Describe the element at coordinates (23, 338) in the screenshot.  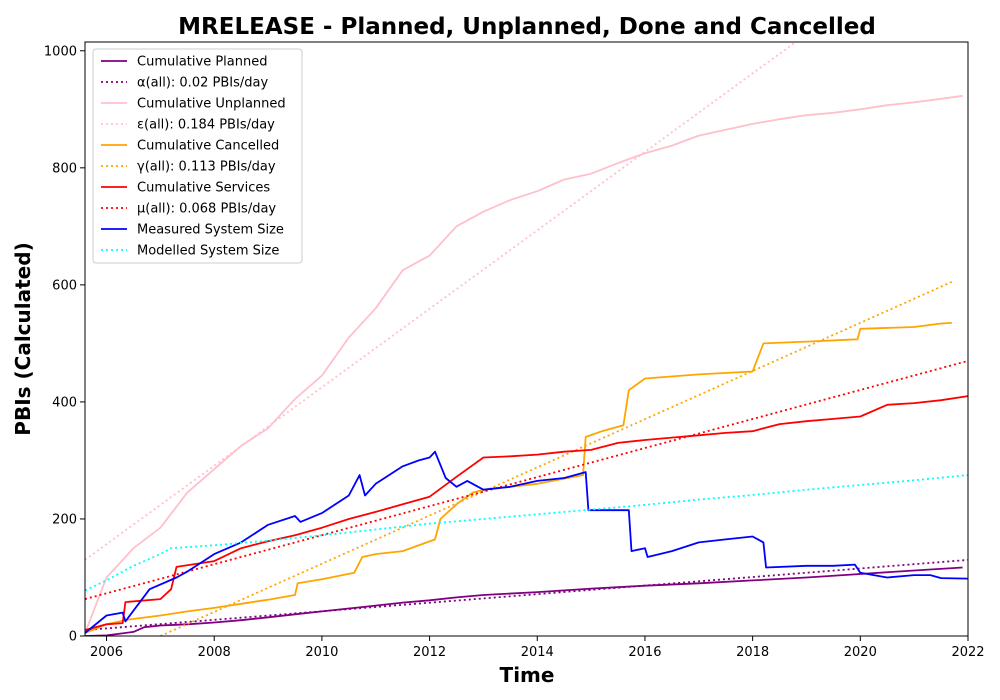
I see `y-axis-label: PBIs (Calculated)` at that location.